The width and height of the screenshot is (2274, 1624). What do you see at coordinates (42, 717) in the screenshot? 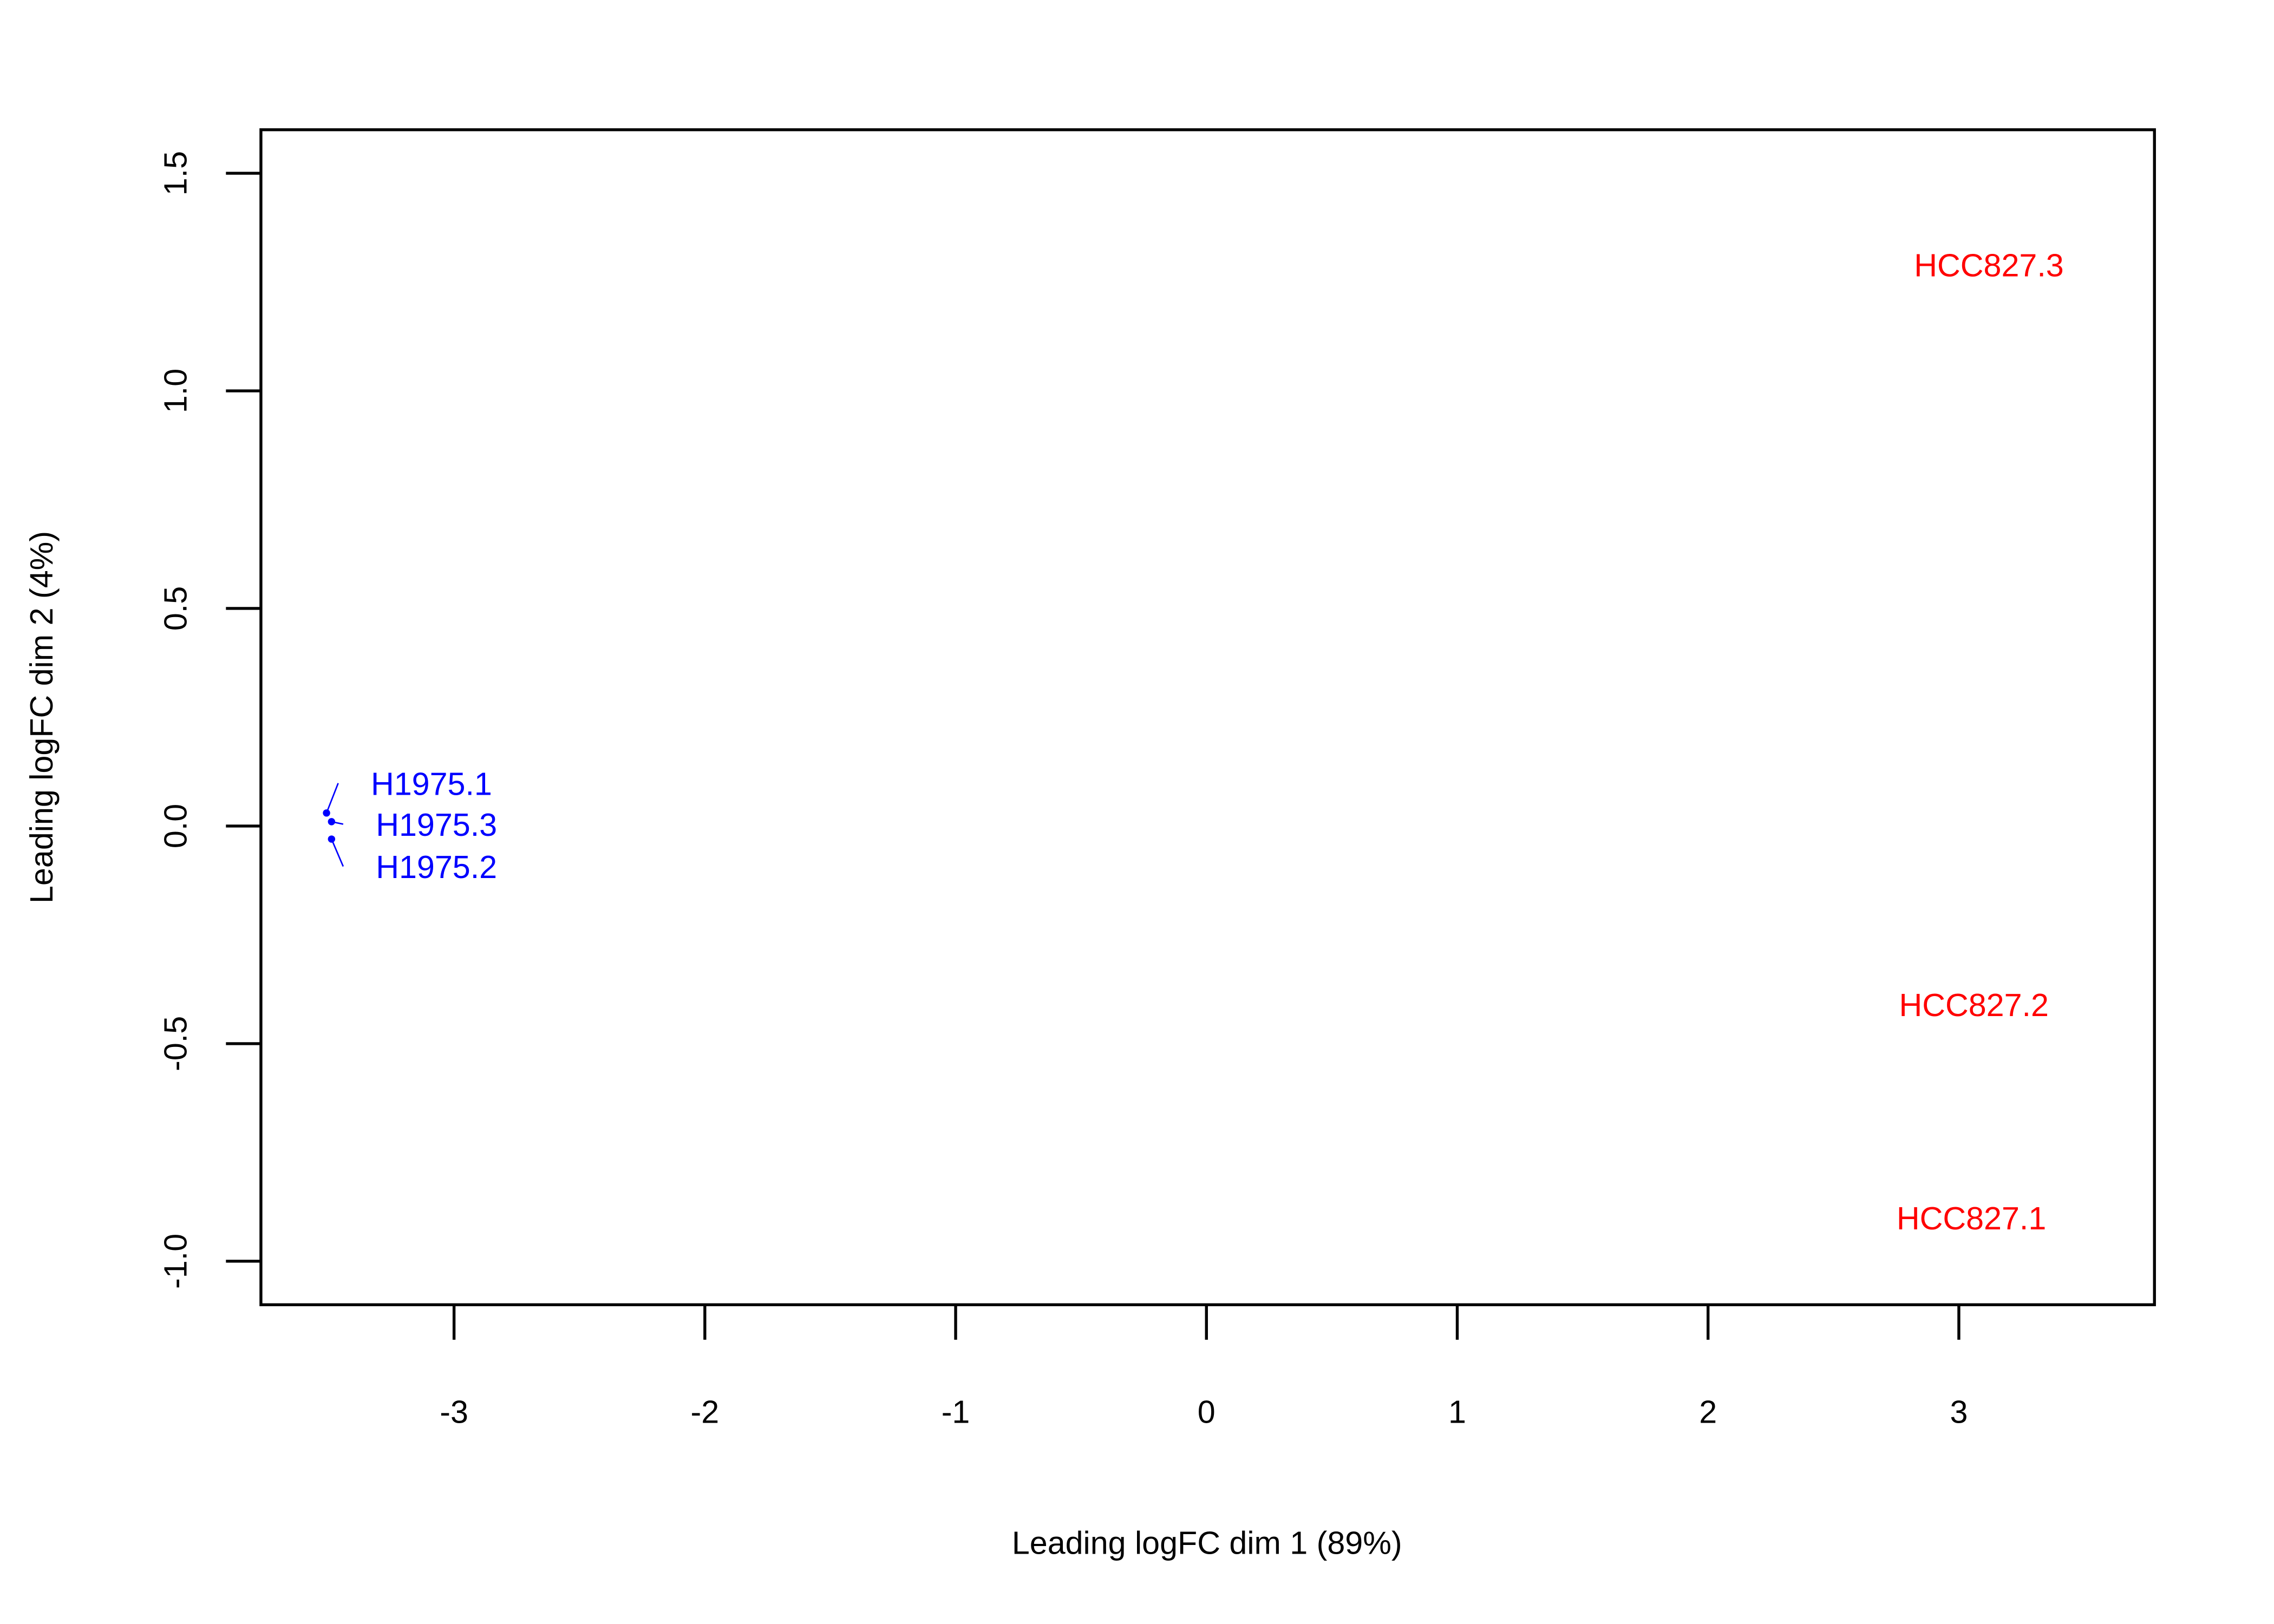
I see `y-axis-label: Leading logFC dim 2 (4%)` at bounding box center [42, 717].